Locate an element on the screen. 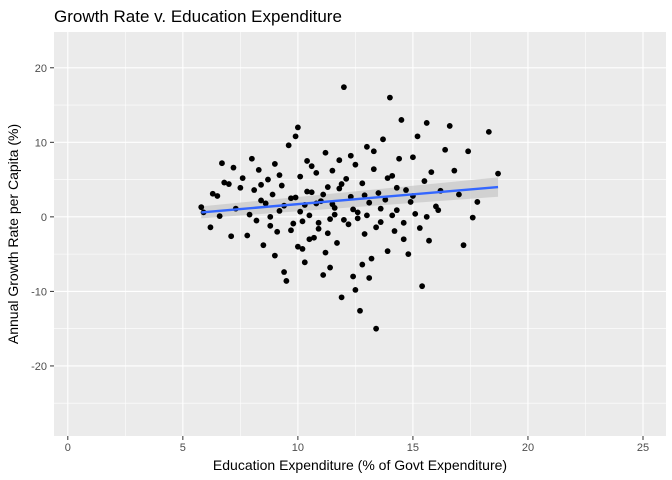 Image resolution: width=672 pixels, height=480 pixels. x-tick-label: 25 is located at coordinates (643, 448).